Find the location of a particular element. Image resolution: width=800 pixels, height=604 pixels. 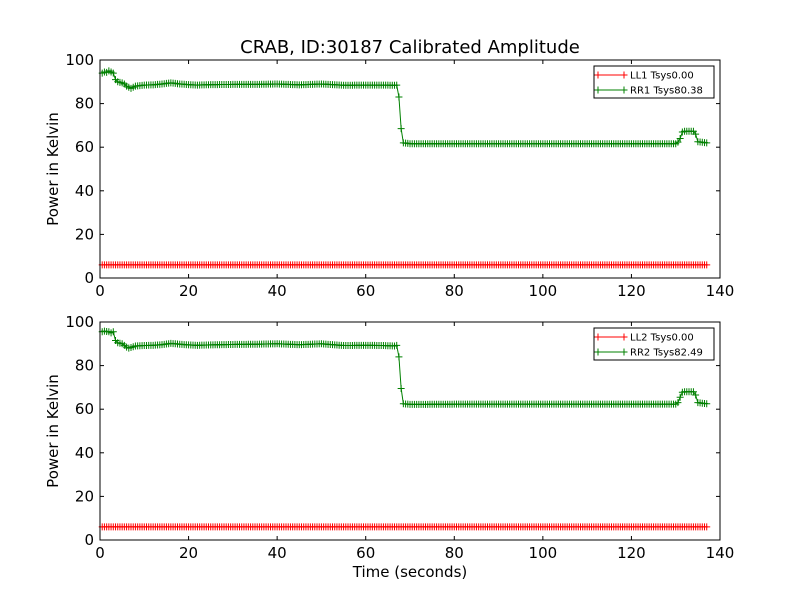

legend-item: RR1 Tsys80.38 is located at coordinates (648, 91).